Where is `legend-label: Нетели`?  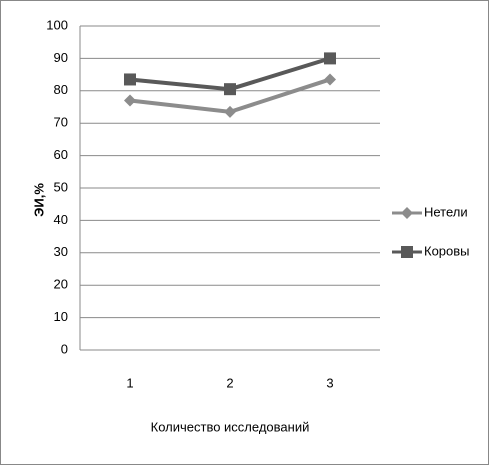 legend-label: Нетели is located at coordinates (446, 211).